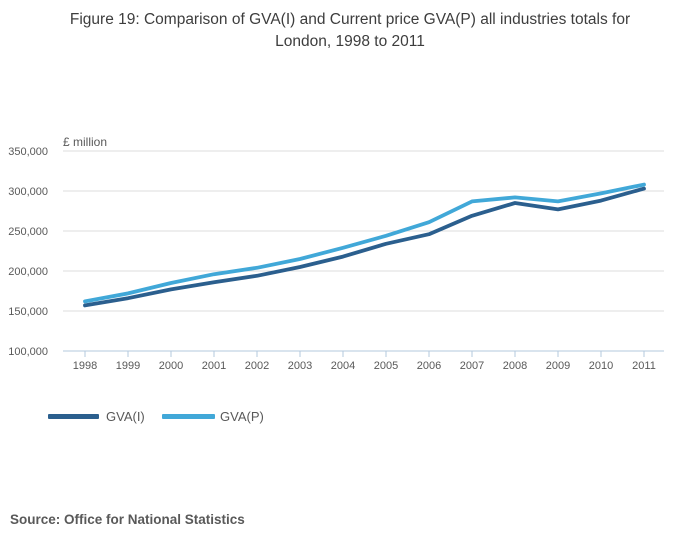 Image resolution: width=700 pixels, height=549 pixels. I want to click on y-tick-label: 250,000, so click(28, 232).